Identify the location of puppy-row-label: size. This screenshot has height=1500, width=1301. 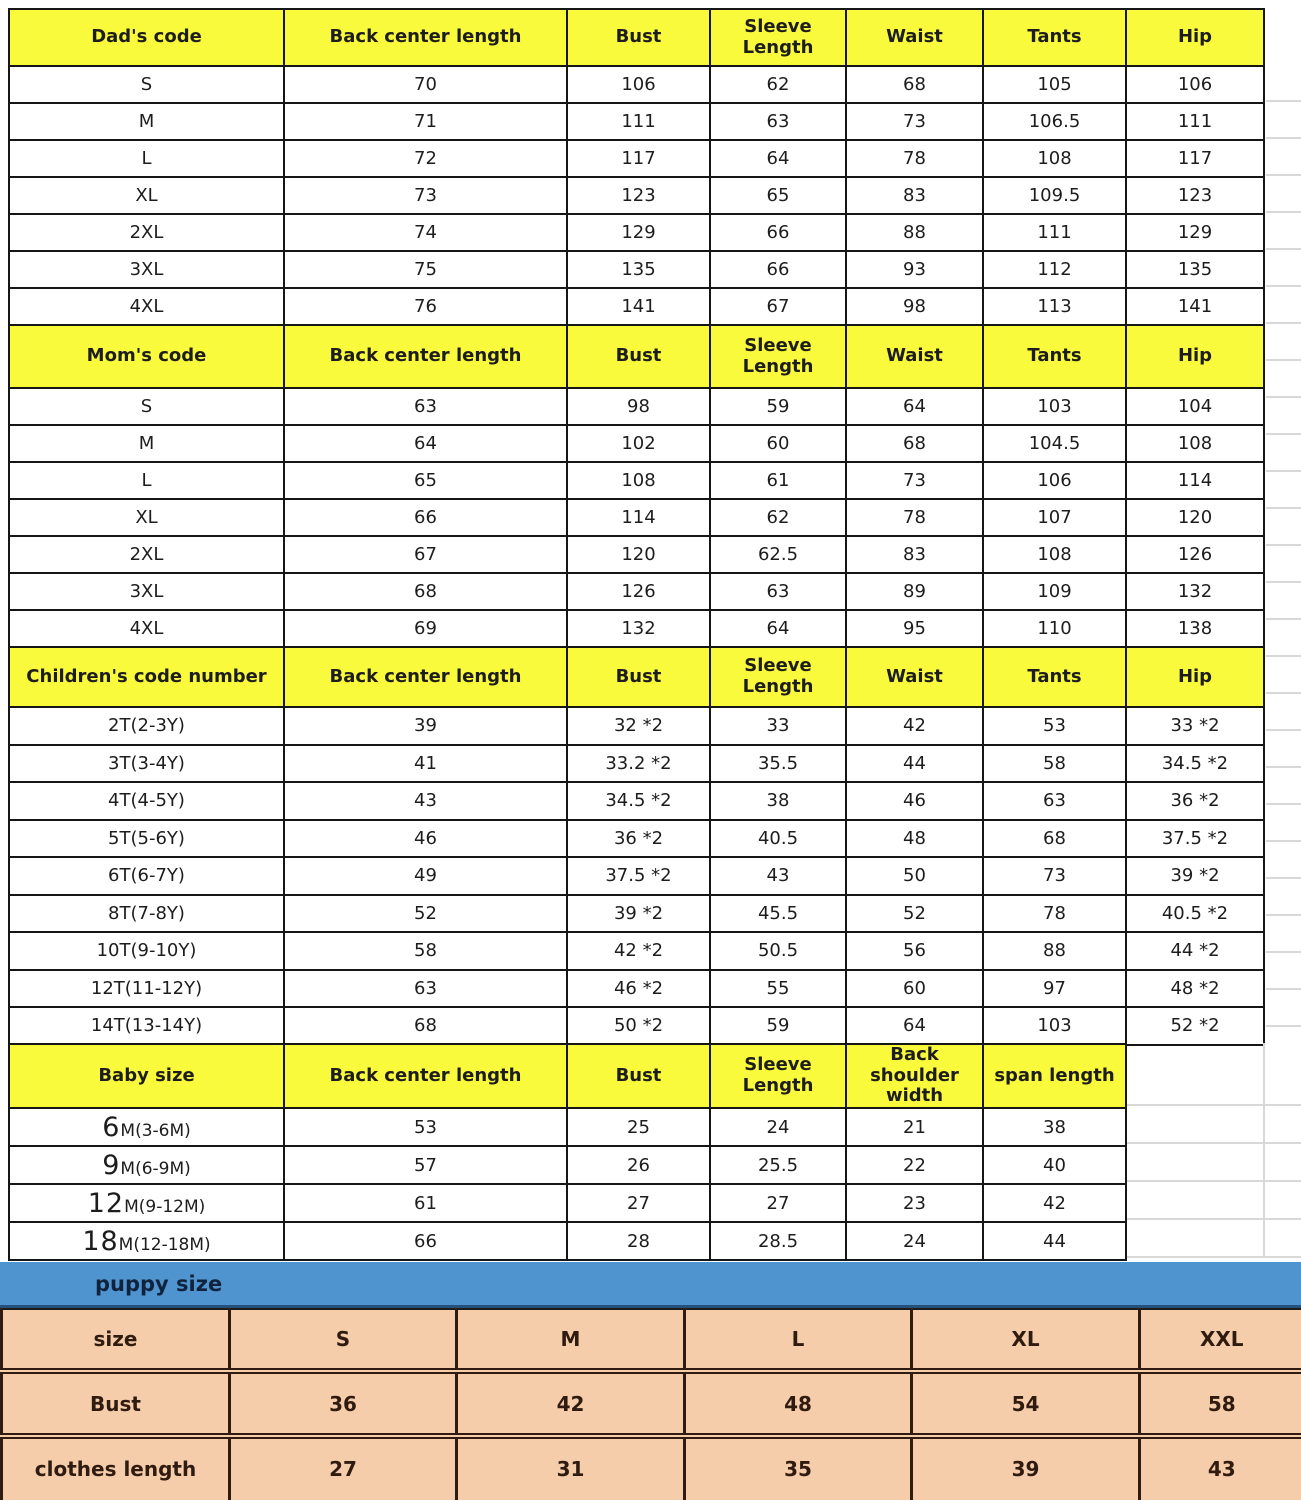
(115, 1339).